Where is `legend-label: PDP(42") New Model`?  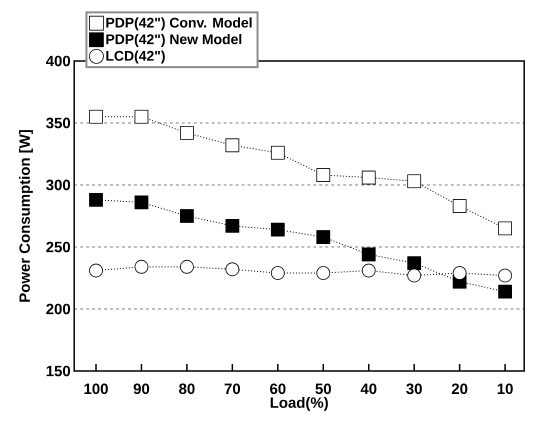 legend-label: PDP(42") New Model is located at coordinates (174, 40).